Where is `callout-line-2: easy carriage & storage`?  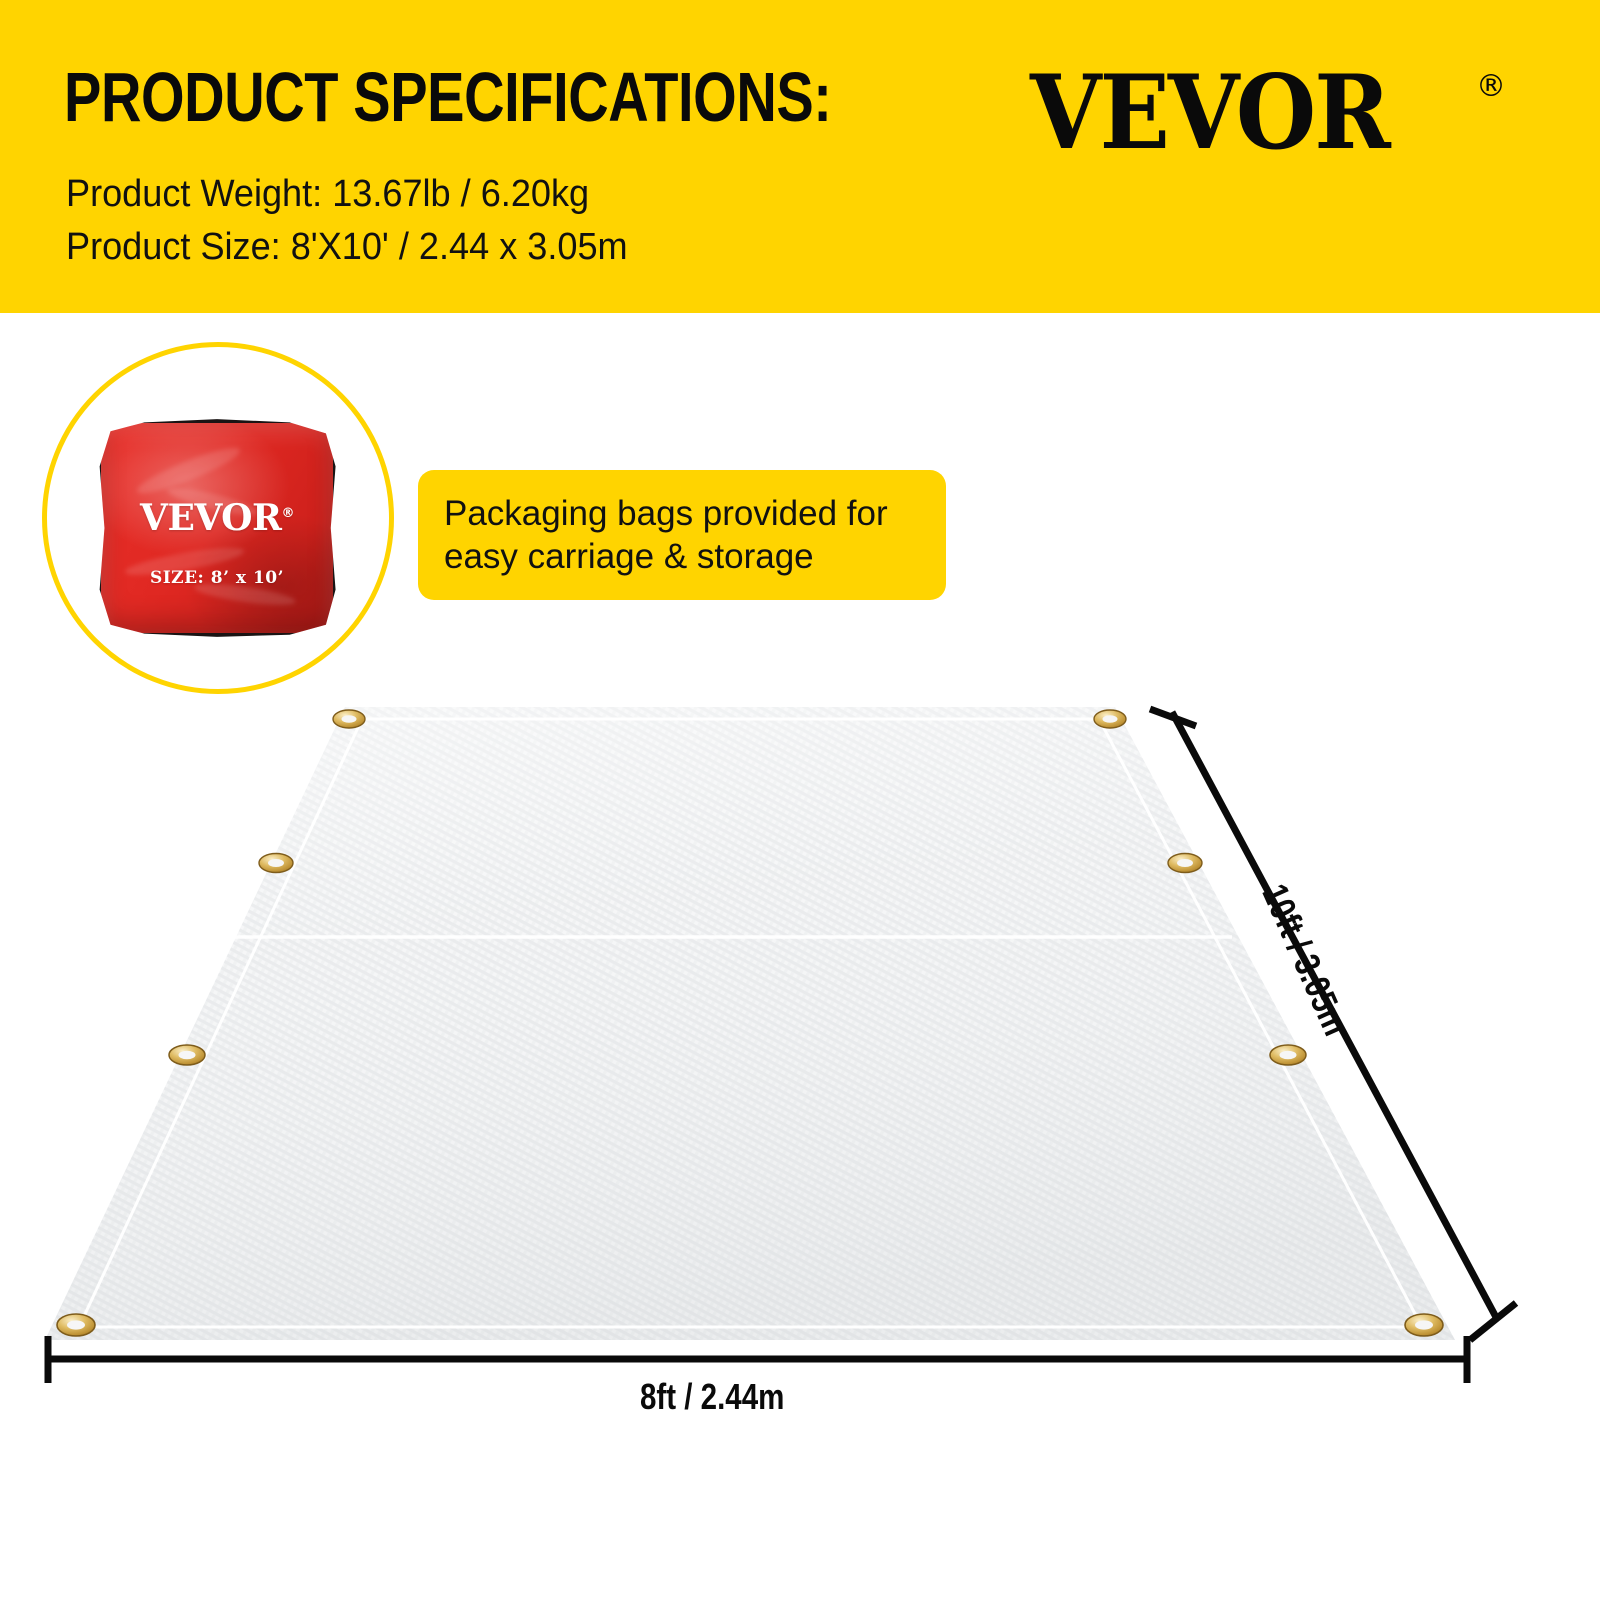 callout-line-2: easy carriage & storage is located at coordinates (629, 556).